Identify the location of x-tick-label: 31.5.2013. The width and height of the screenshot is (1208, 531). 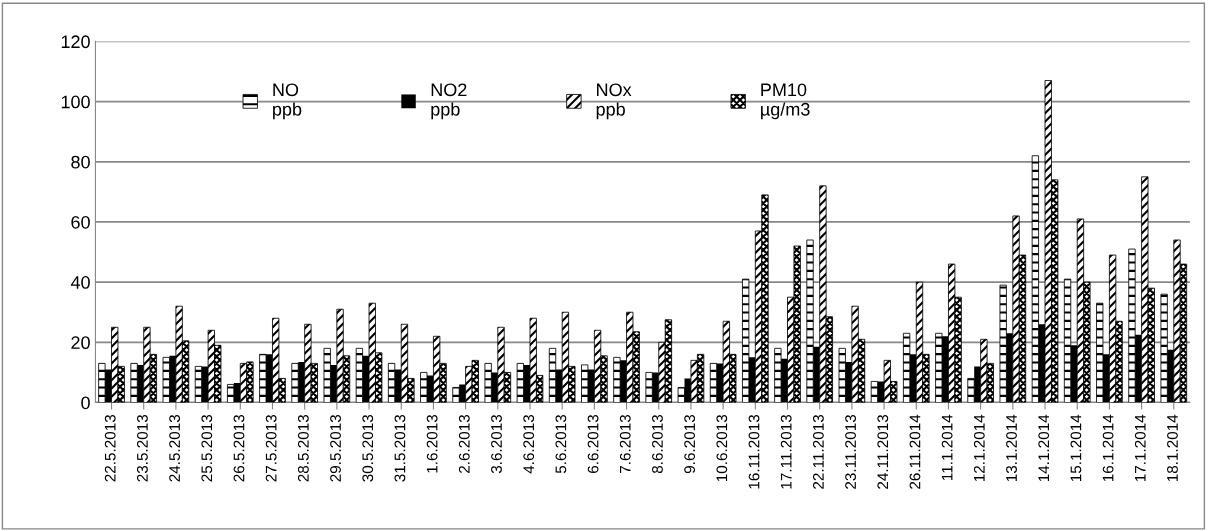
(400, 448).